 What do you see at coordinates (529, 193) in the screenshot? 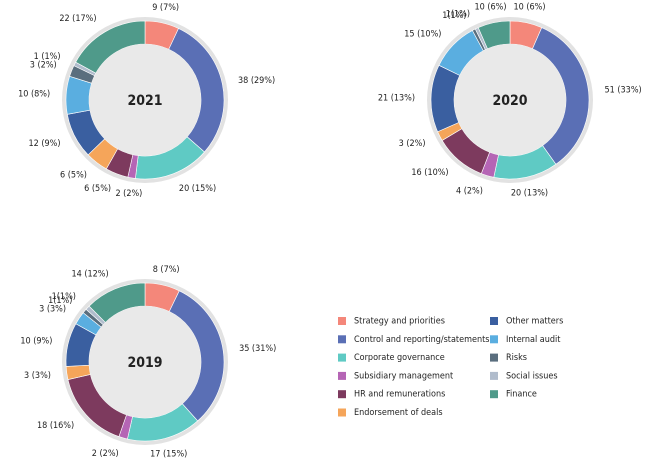
I see `value-label: 20 (13%)` at bounding box center [529, 193].